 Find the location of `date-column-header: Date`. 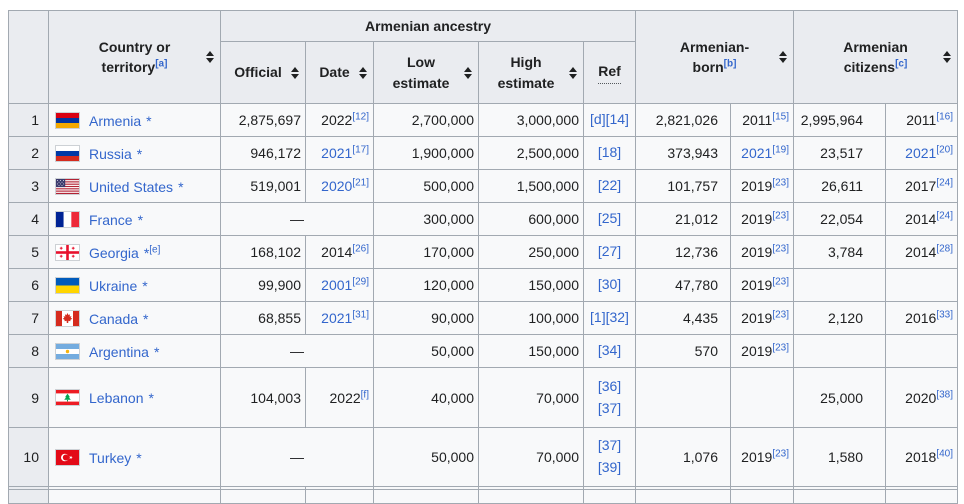

date-column-header: Date is located at coordinates (339, 72).